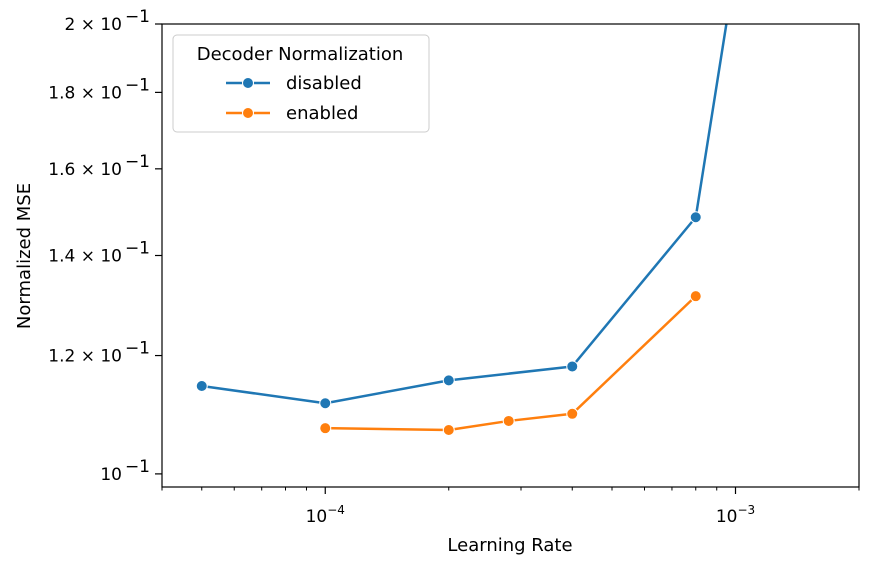 This screenshot has height=570, width=874. What do you see at coordinates (511, 363) in the screenshot?
I see `series-line-enabled` at bounding box center [511, 363].